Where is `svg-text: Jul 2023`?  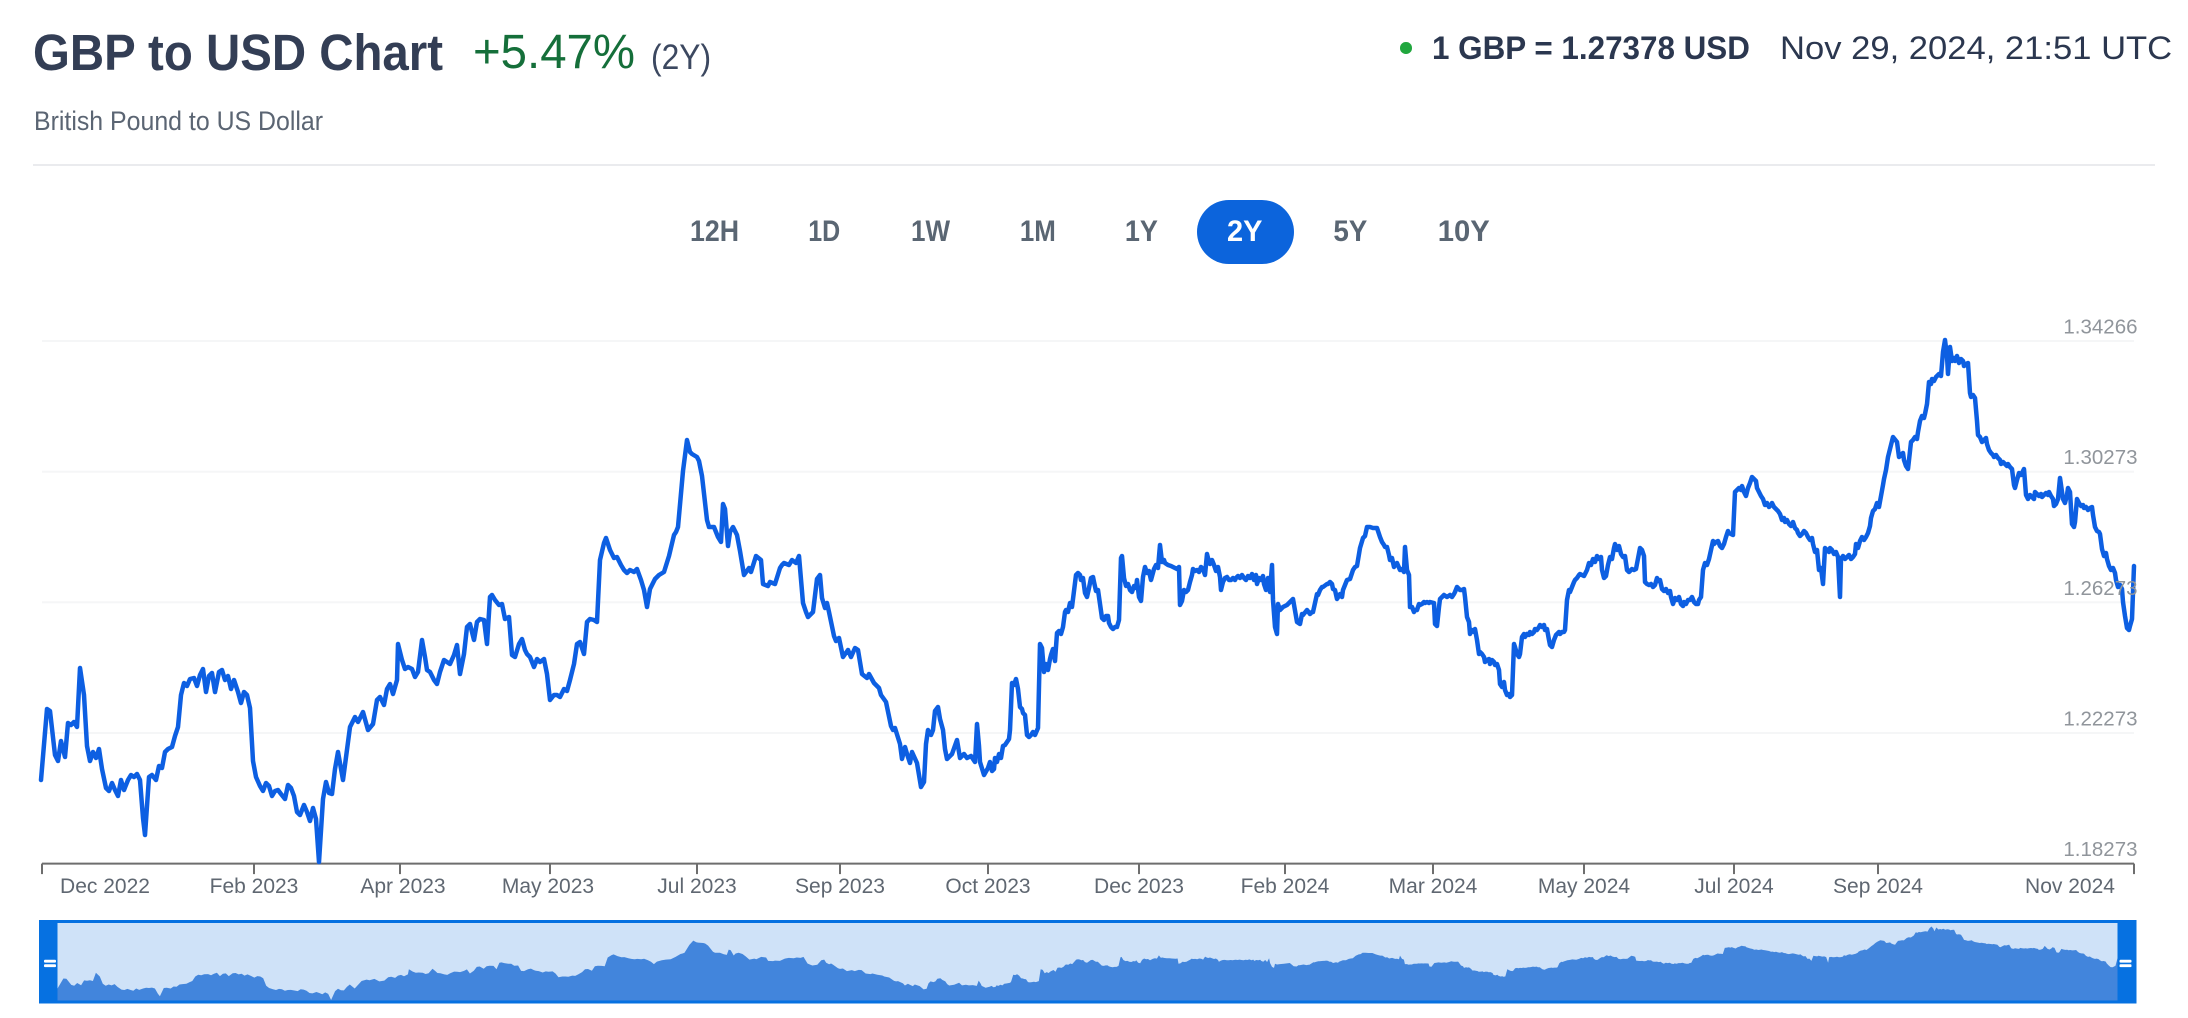
svg-text: Jul 2023 is located at coordinates (696, 886).